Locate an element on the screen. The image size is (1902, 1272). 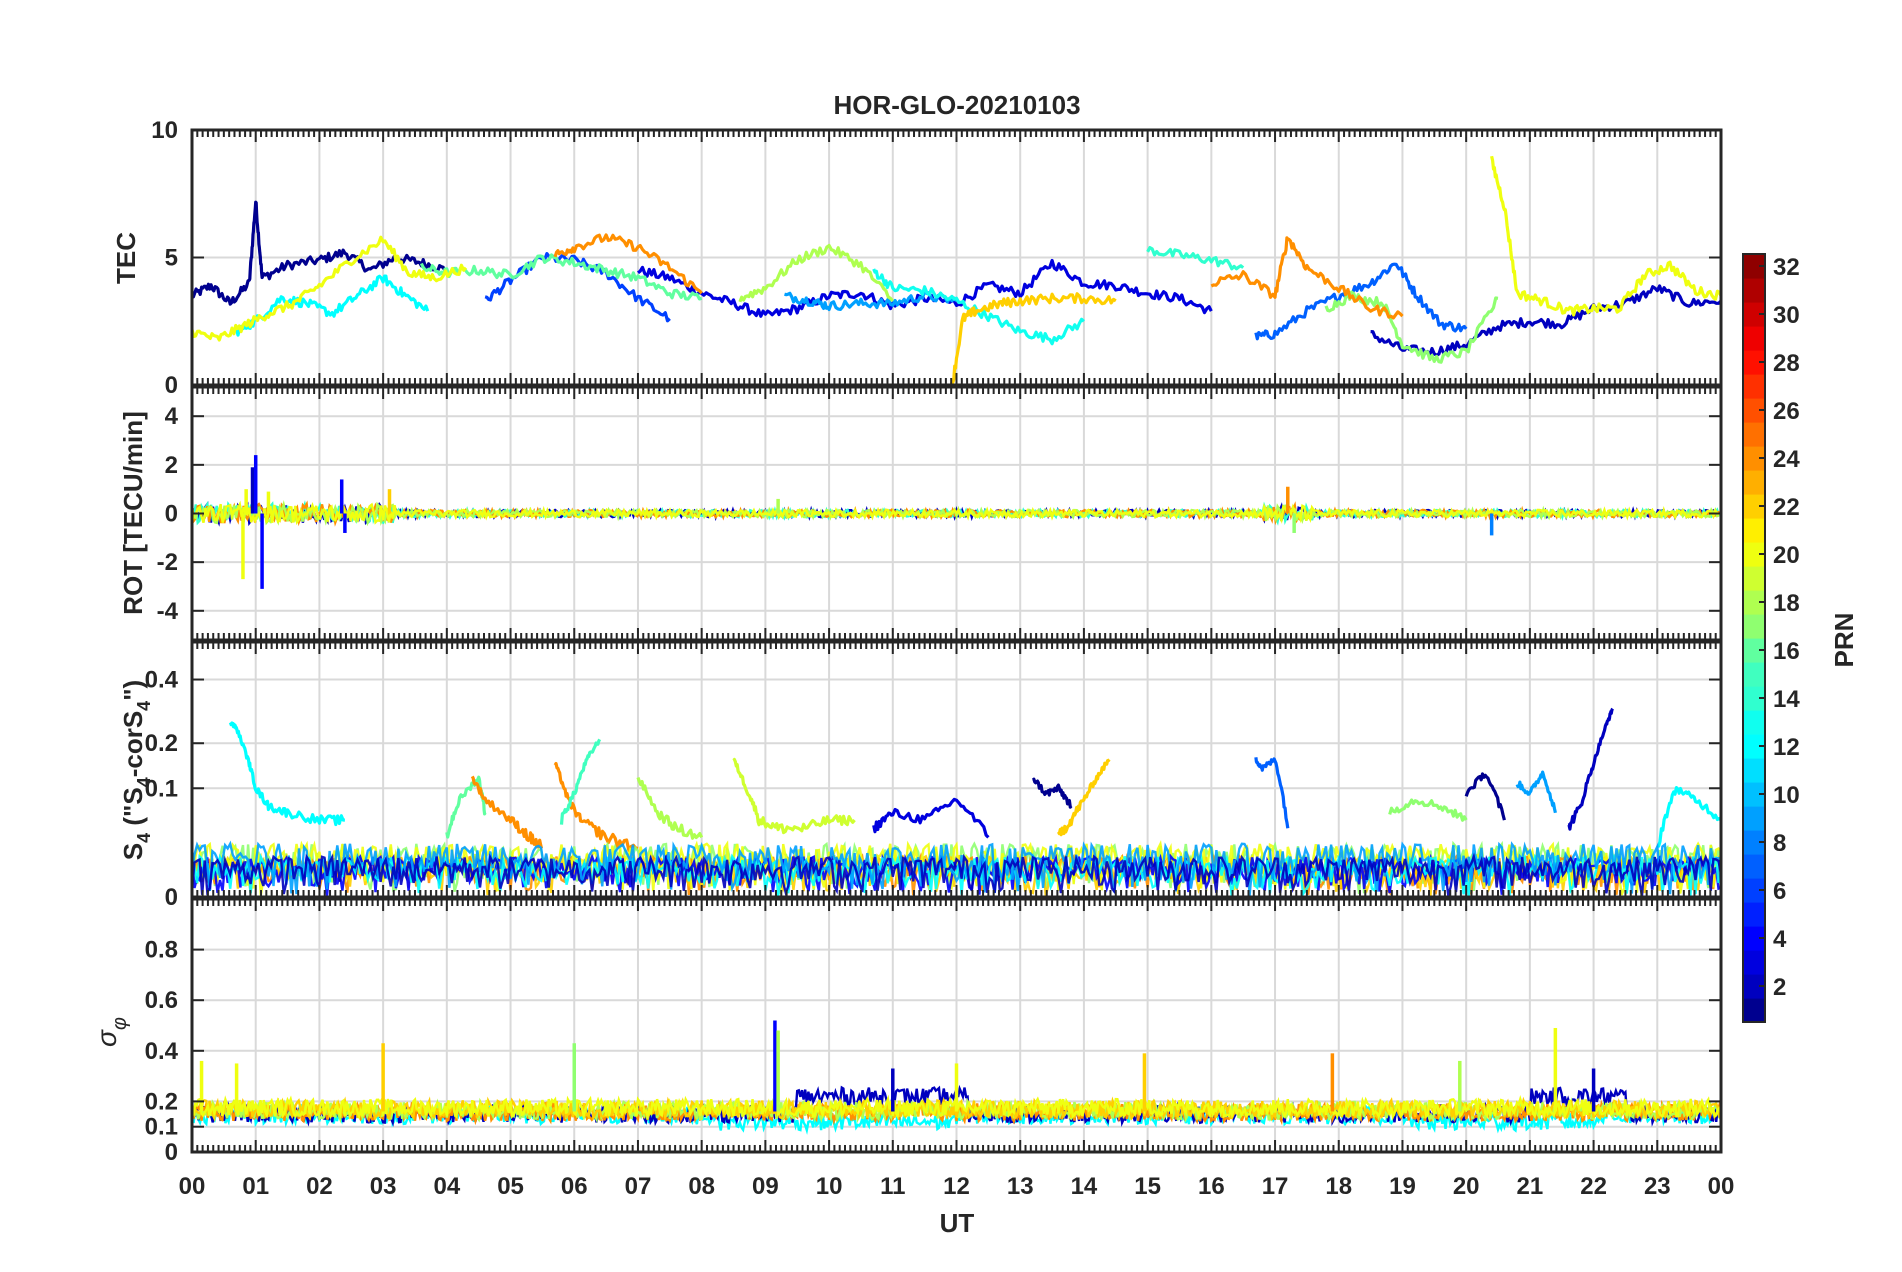
x-tick-label: 02 is located at coordinates (319, 1186).